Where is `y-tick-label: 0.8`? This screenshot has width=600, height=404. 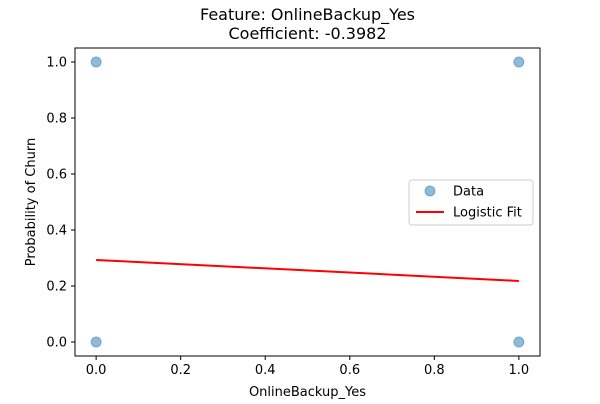 y-tick-label: 0.8 is located at coordinates (56, 119).